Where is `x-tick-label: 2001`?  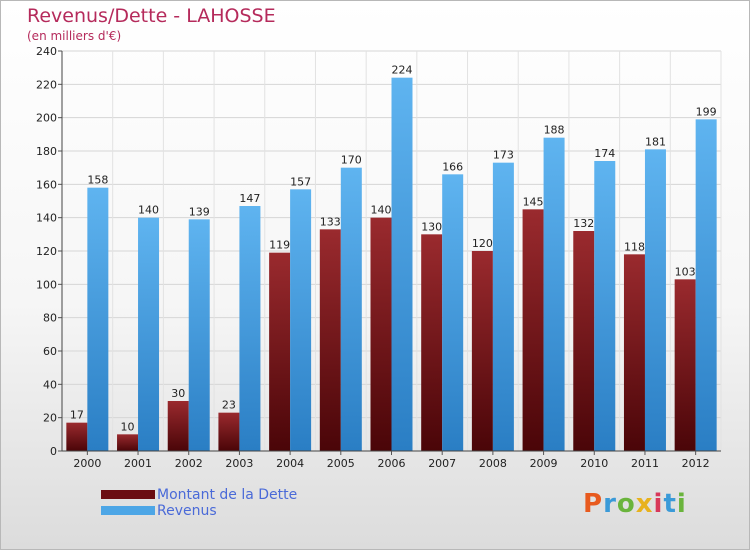 x-tick-label: 2001 is located at coordinates (138, 463).